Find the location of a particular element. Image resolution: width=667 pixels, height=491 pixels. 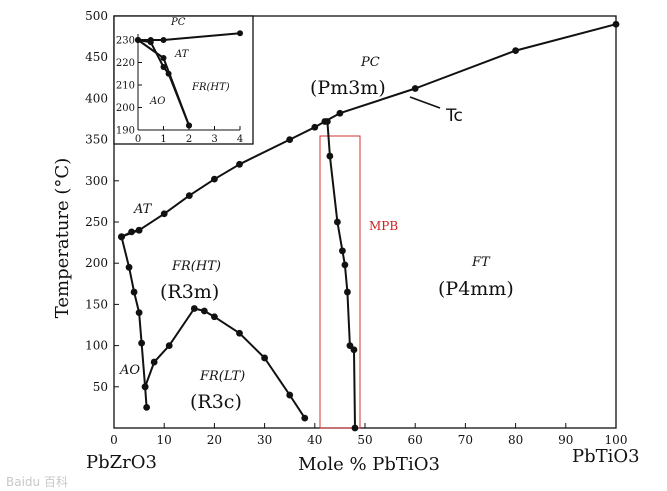

inset-y-tick-label: 190 is located at coordinates (125, 131).